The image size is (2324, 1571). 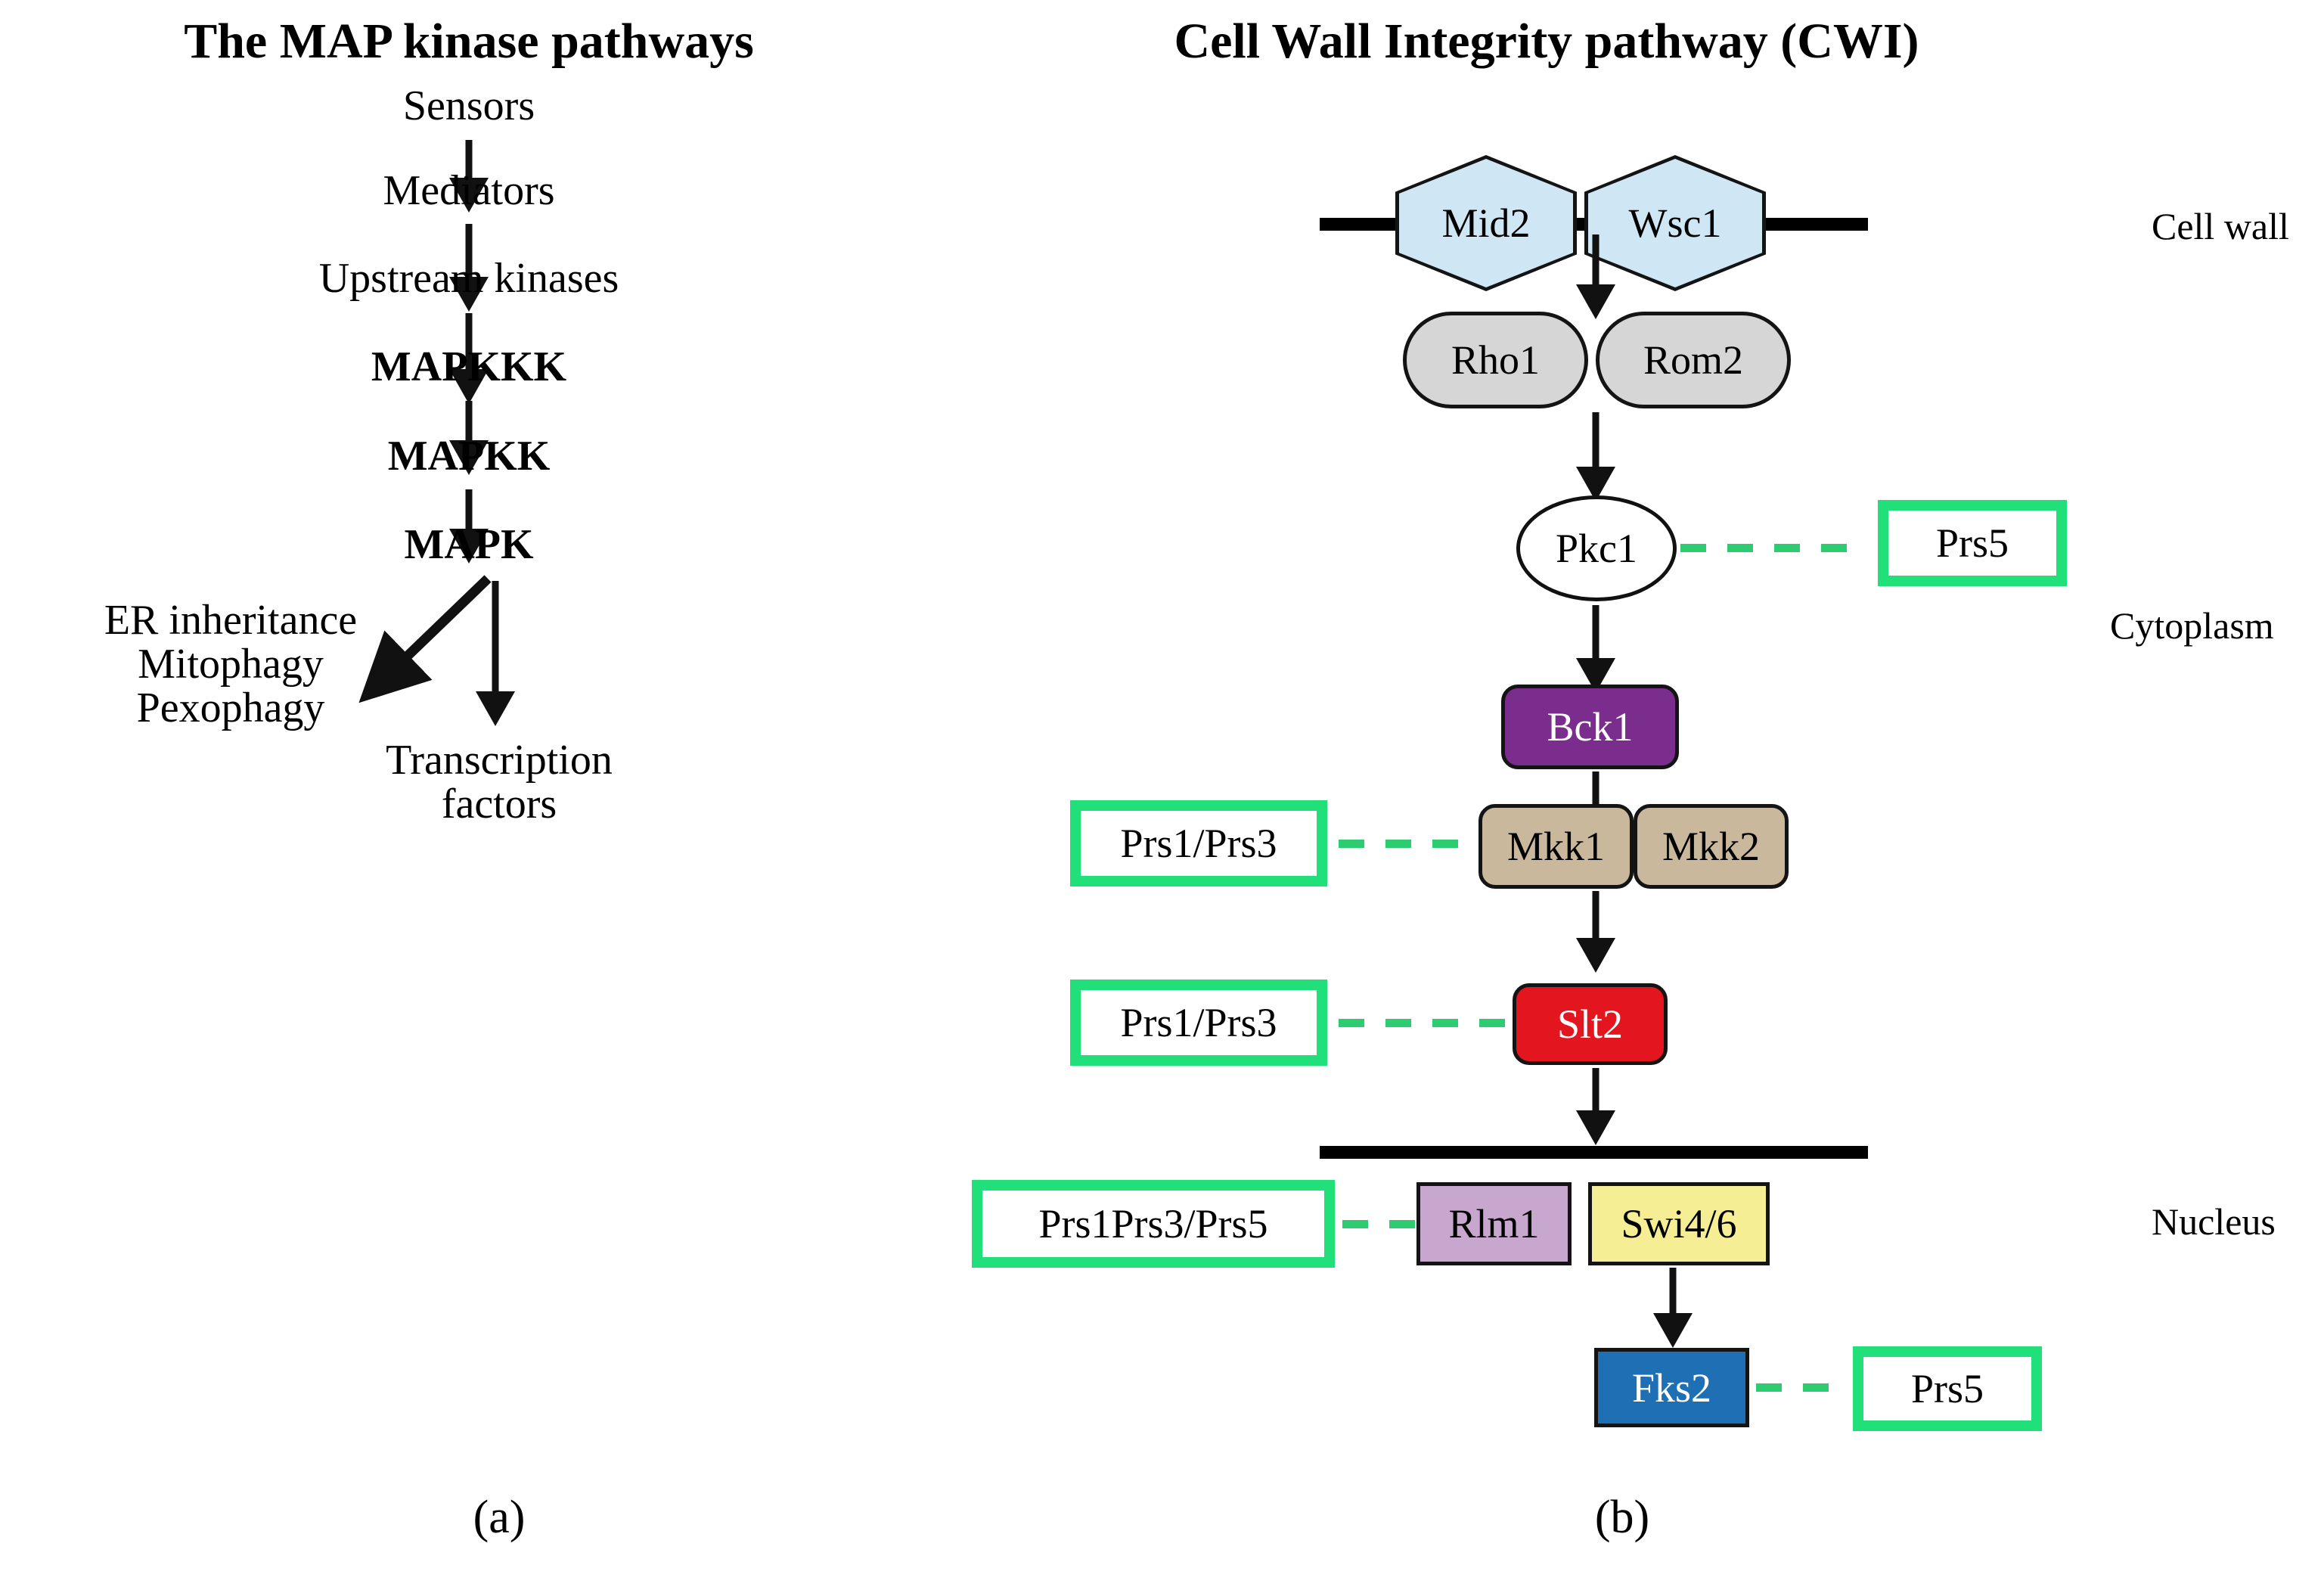 I want to click on node-rom2: Rom2, so click(x=1694, y=360).